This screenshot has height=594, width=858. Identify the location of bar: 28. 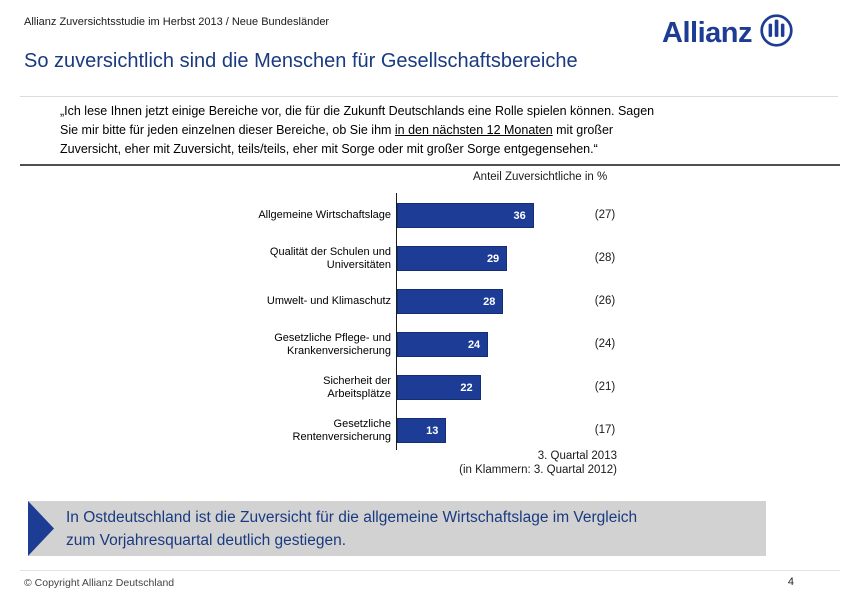
(450, 301).